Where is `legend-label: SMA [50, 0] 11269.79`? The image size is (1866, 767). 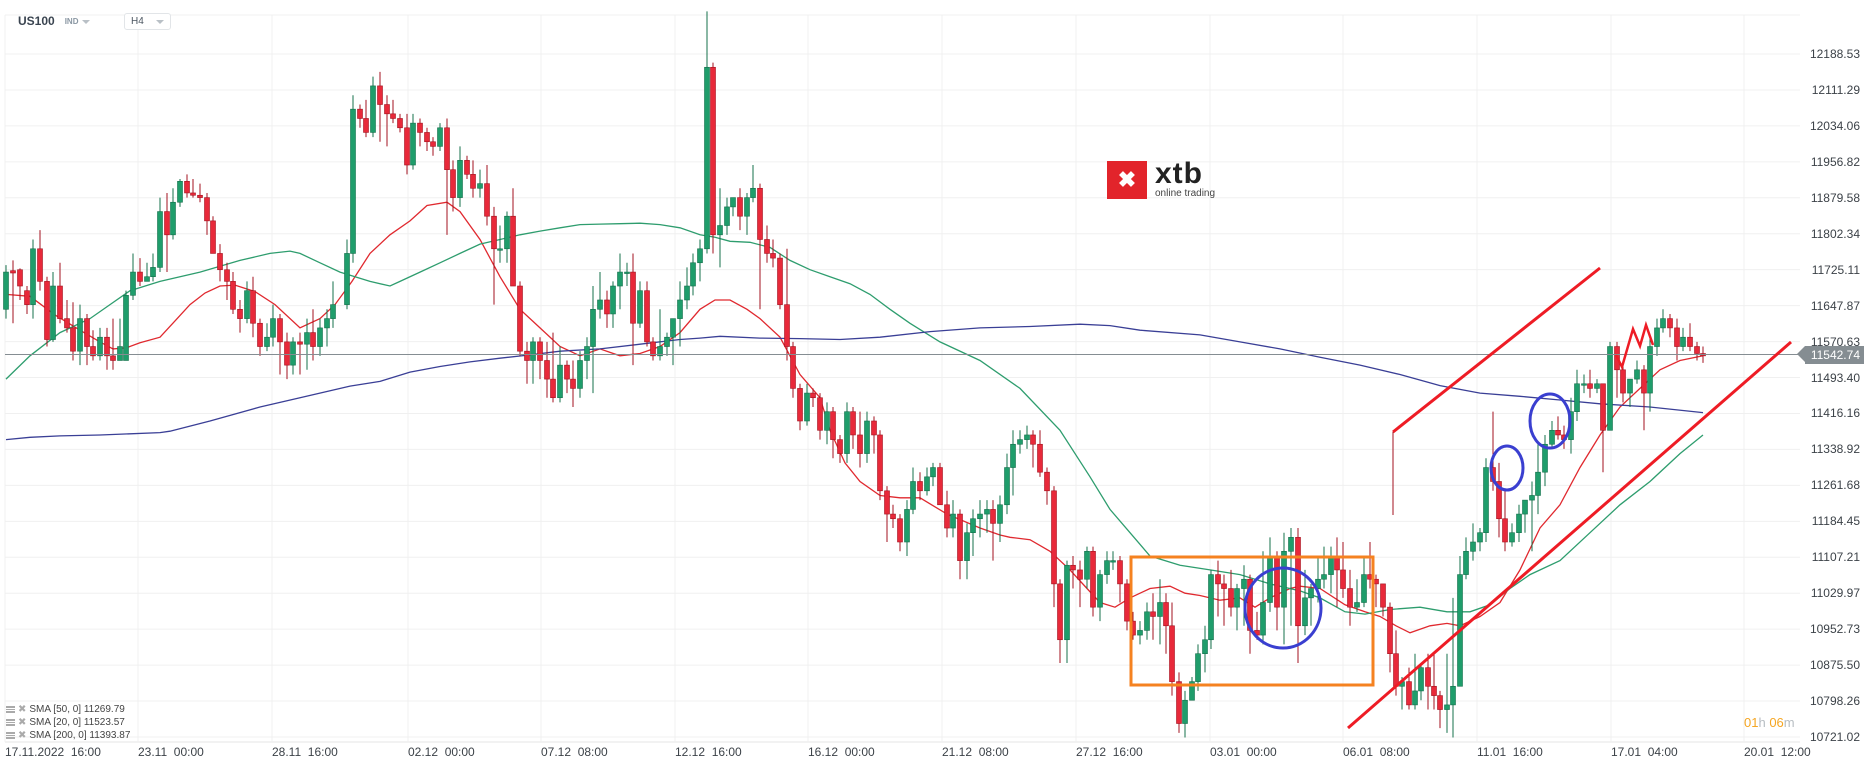 legend-label: SMA [50, 0] 11269.79 is located at coordinates (77, 709).